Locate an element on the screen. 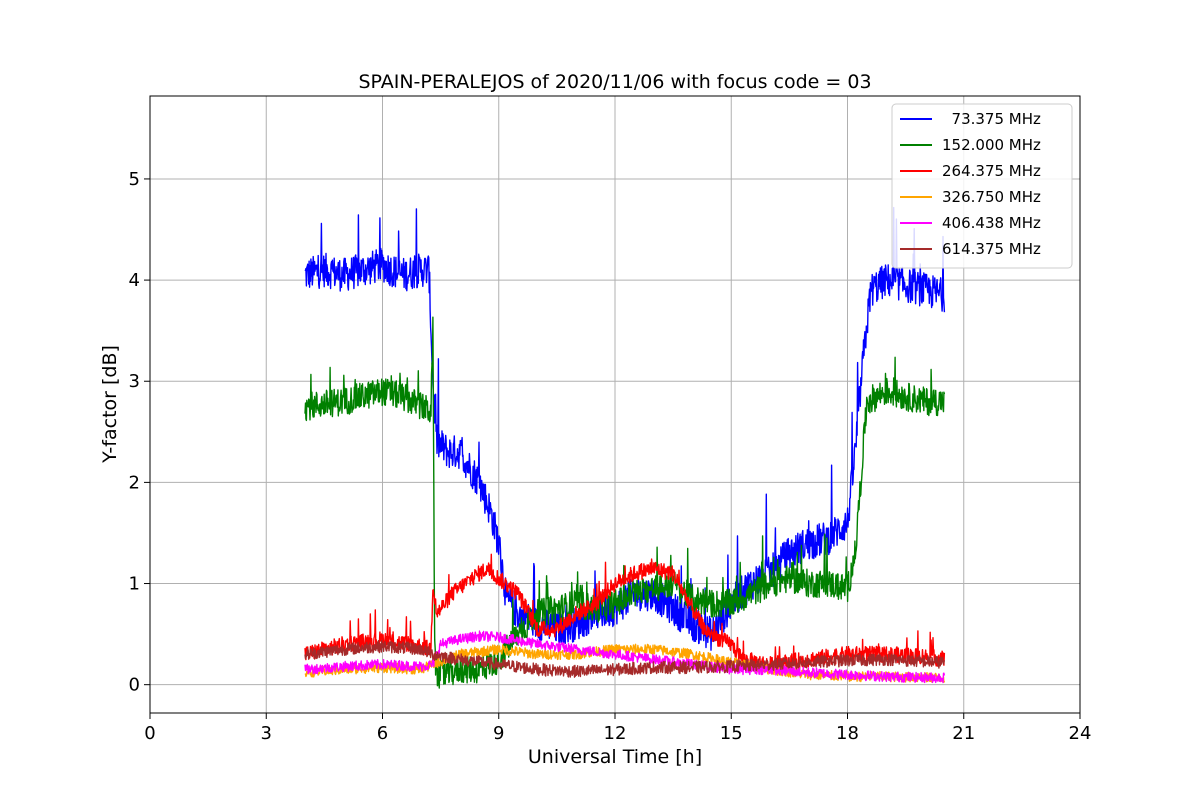 This screenshot has width=1200, height=800. legend-label-0: 73.375 MHz is located at coordinates (991, 119).